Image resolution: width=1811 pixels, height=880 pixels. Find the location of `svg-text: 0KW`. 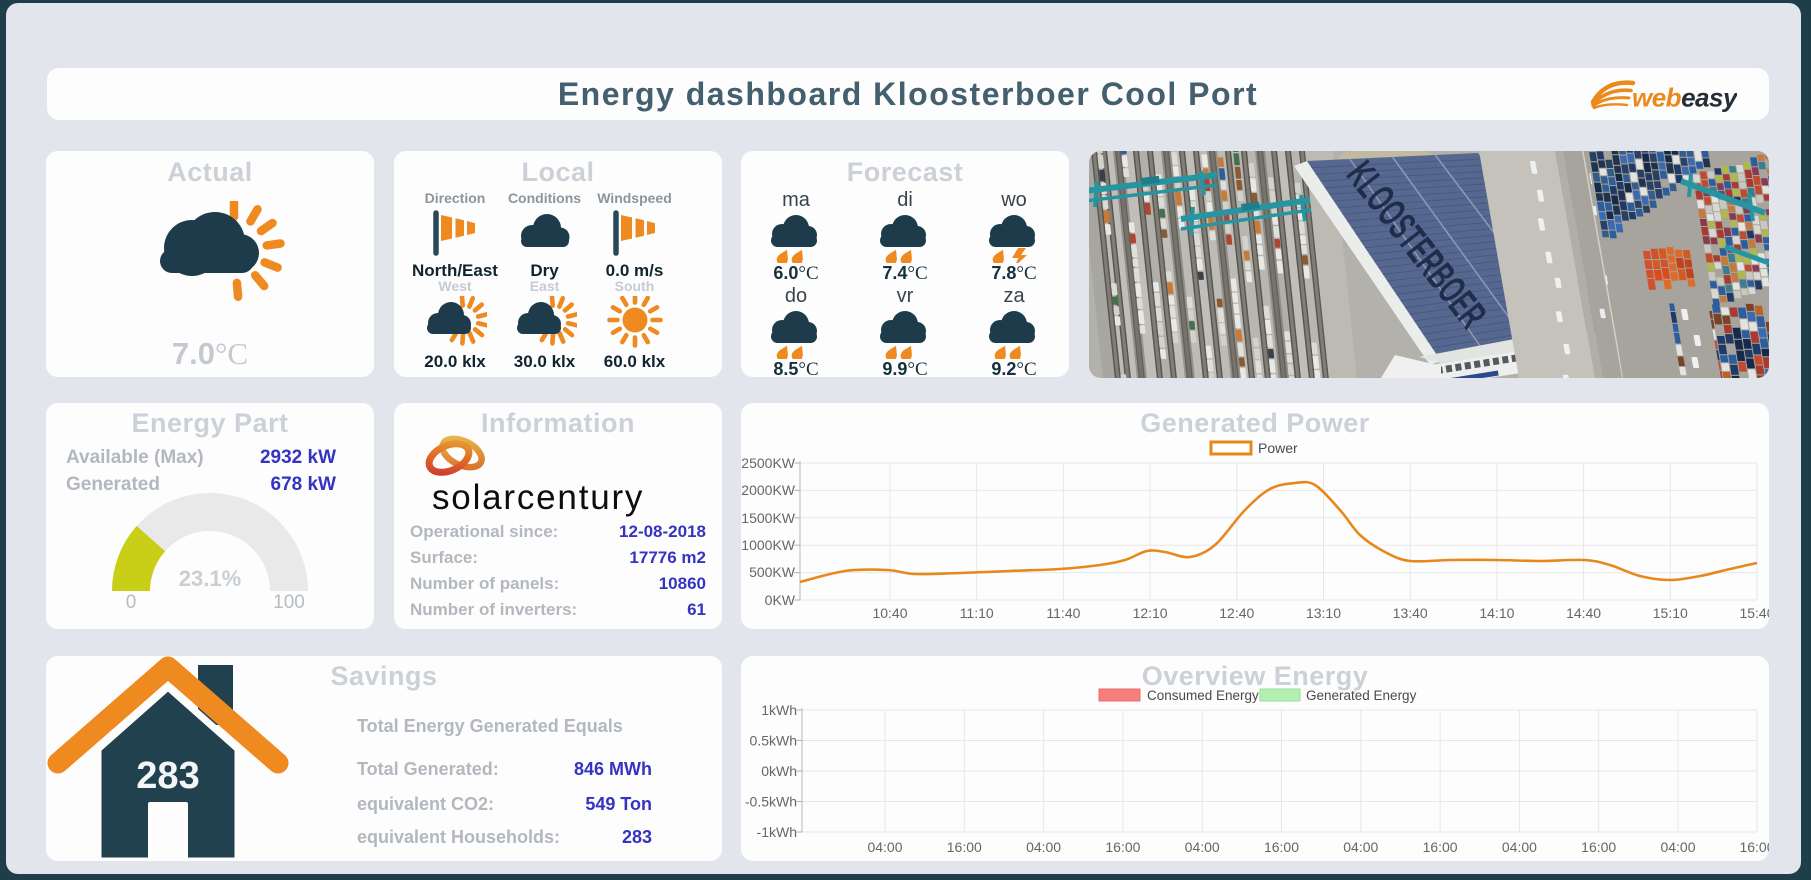

svg-text: 0KW is located at coordinates (780, 600).